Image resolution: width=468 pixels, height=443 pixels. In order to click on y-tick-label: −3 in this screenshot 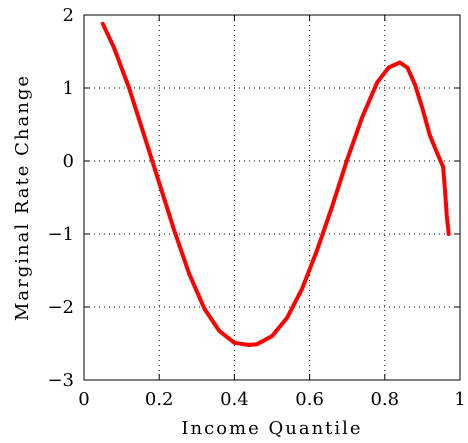, I will do `click(60, 380)`.